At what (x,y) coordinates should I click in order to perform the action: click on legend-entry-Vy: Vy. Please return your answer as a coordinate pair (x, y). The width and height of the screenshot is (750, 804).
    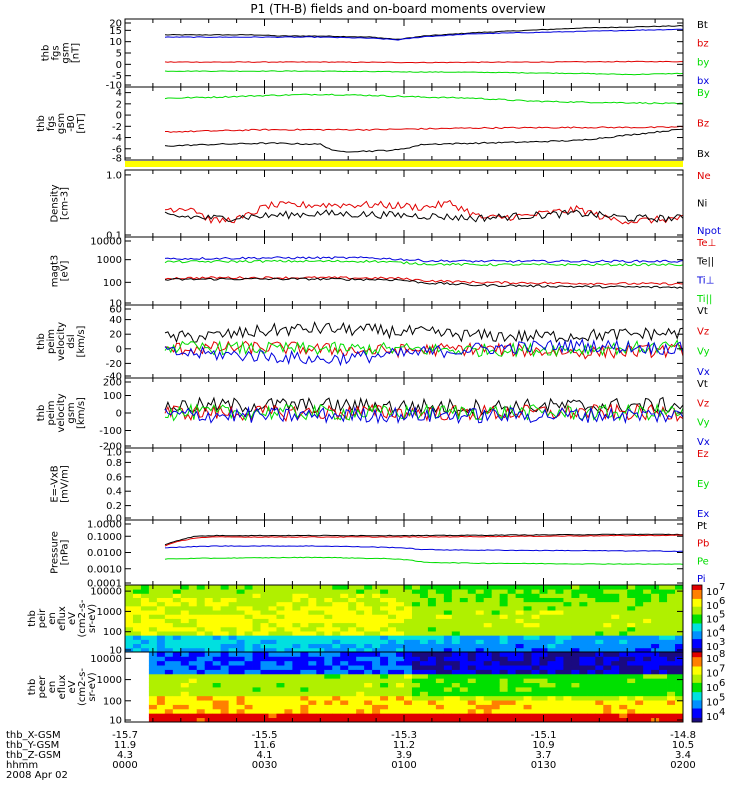
    Looking at the image, I should click on (703, 423).